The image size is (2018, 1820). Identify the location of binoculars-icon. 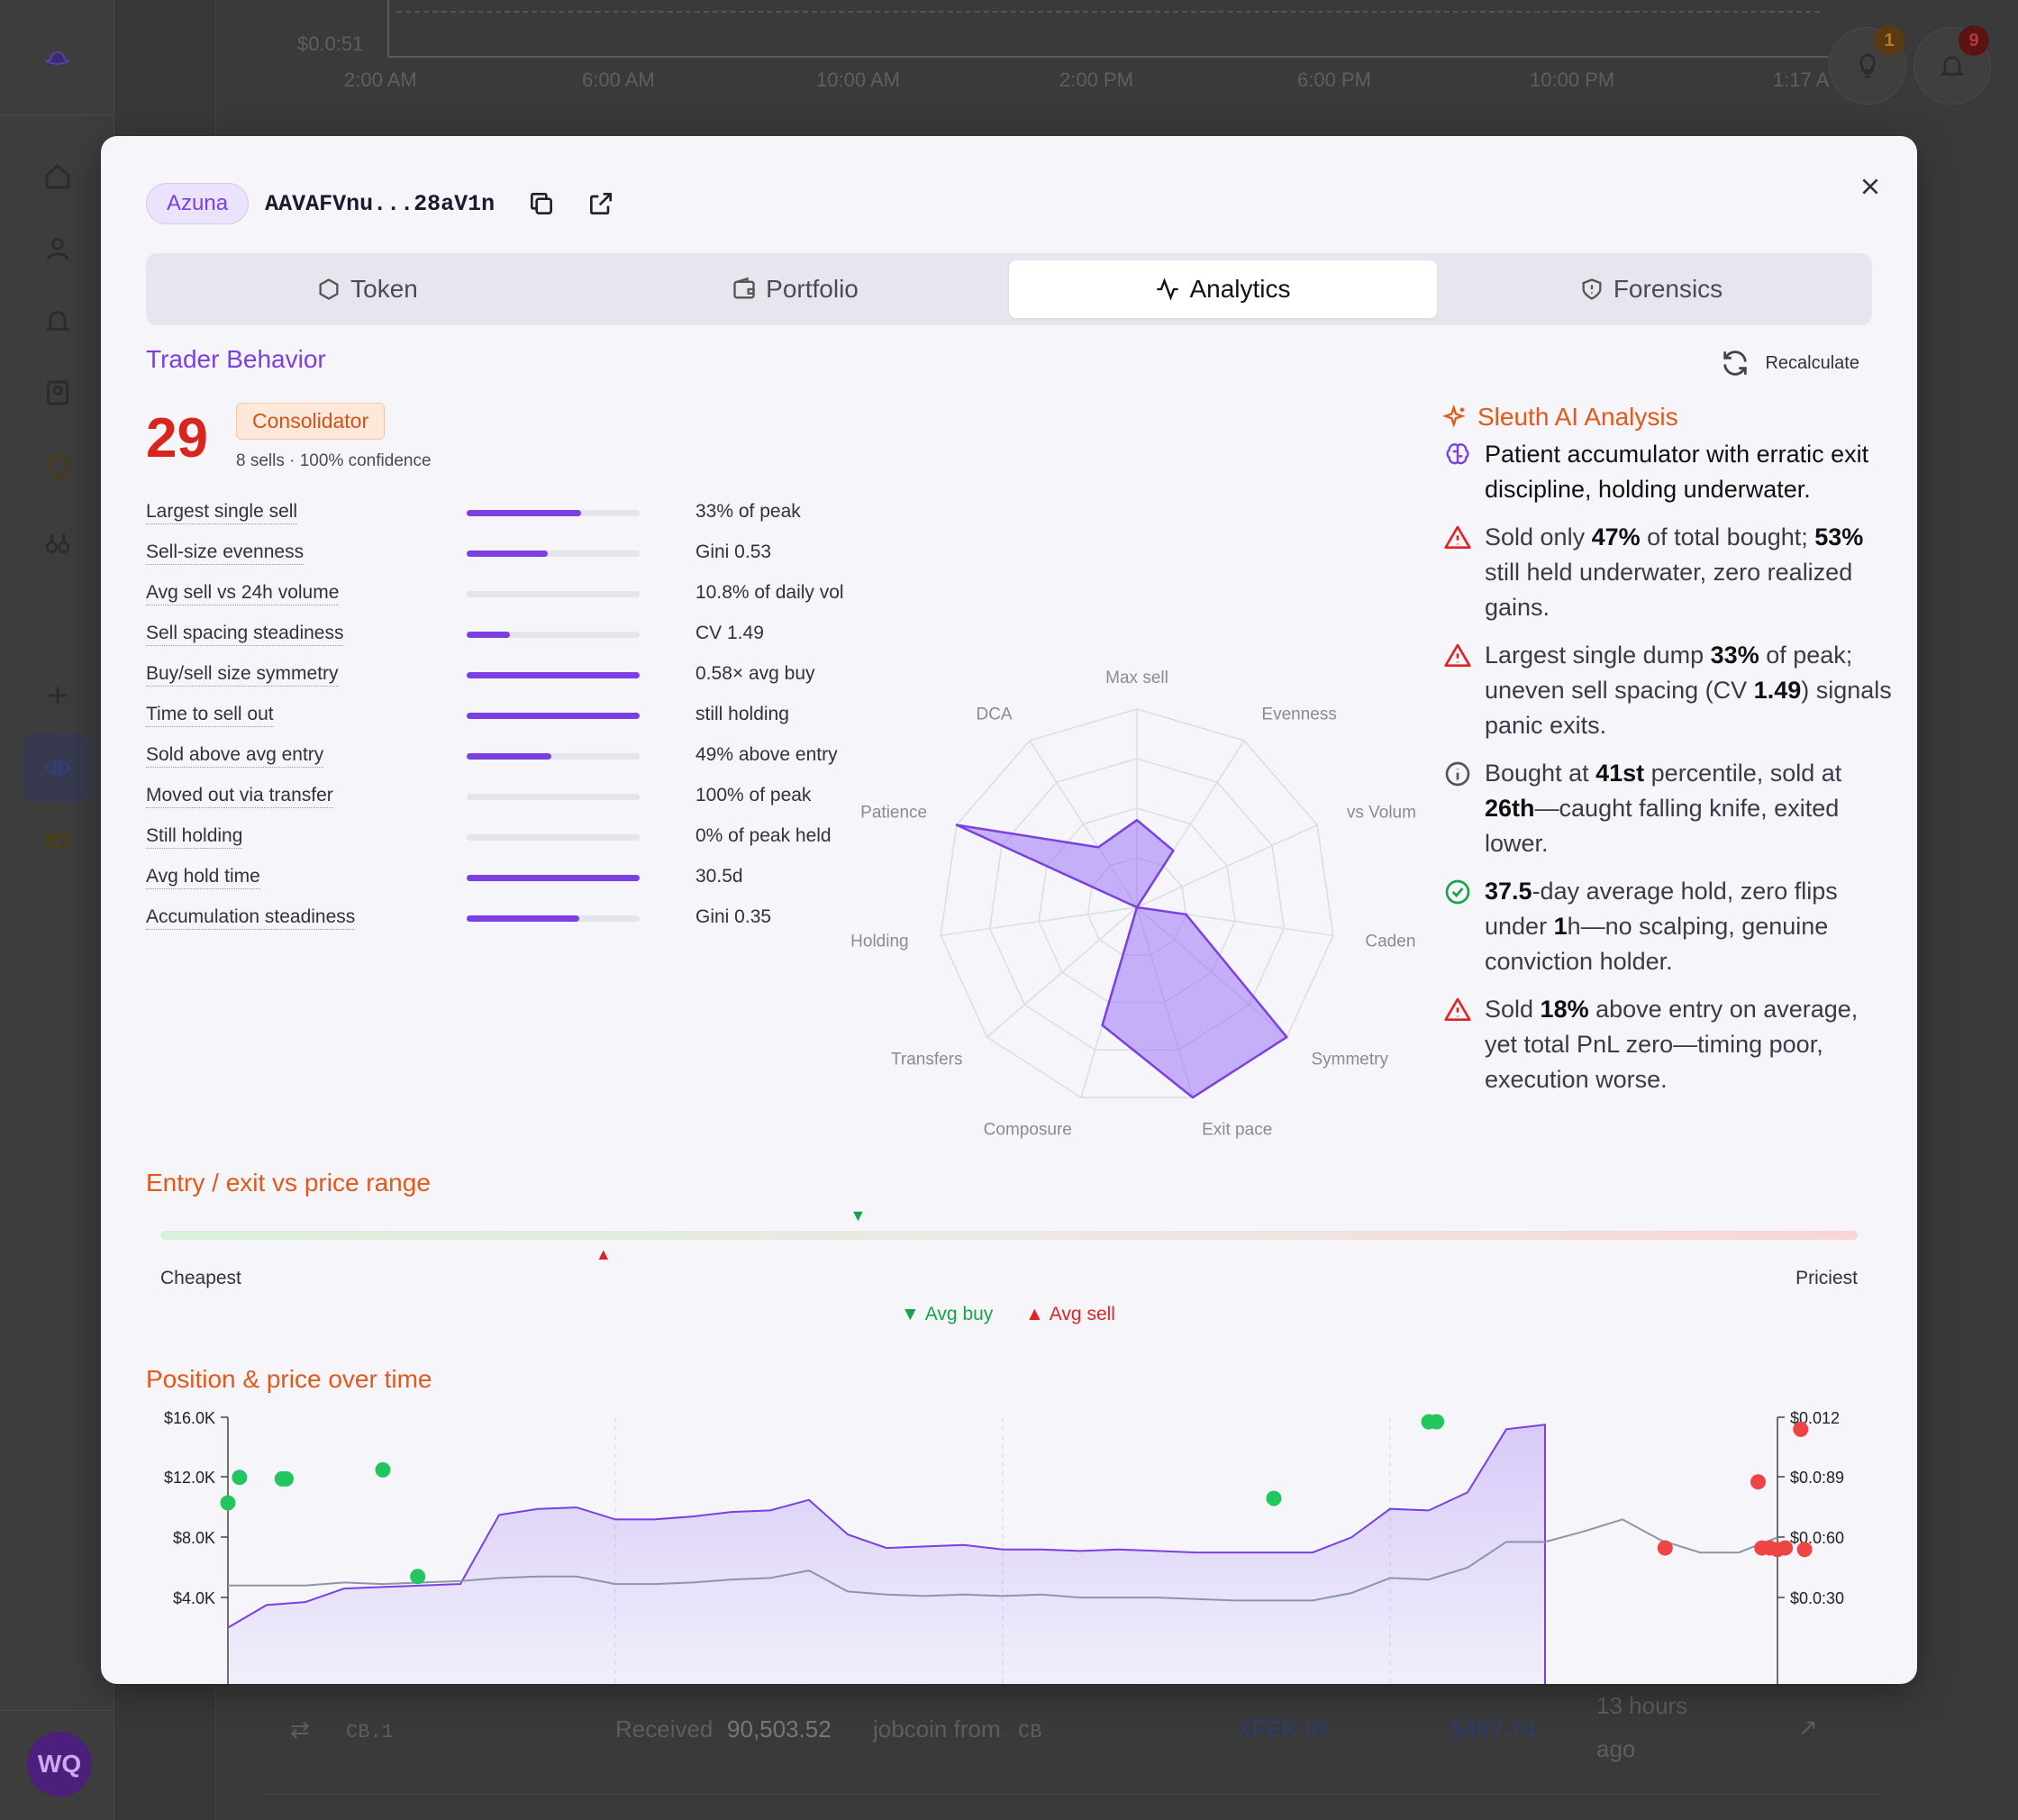
(58, 542).